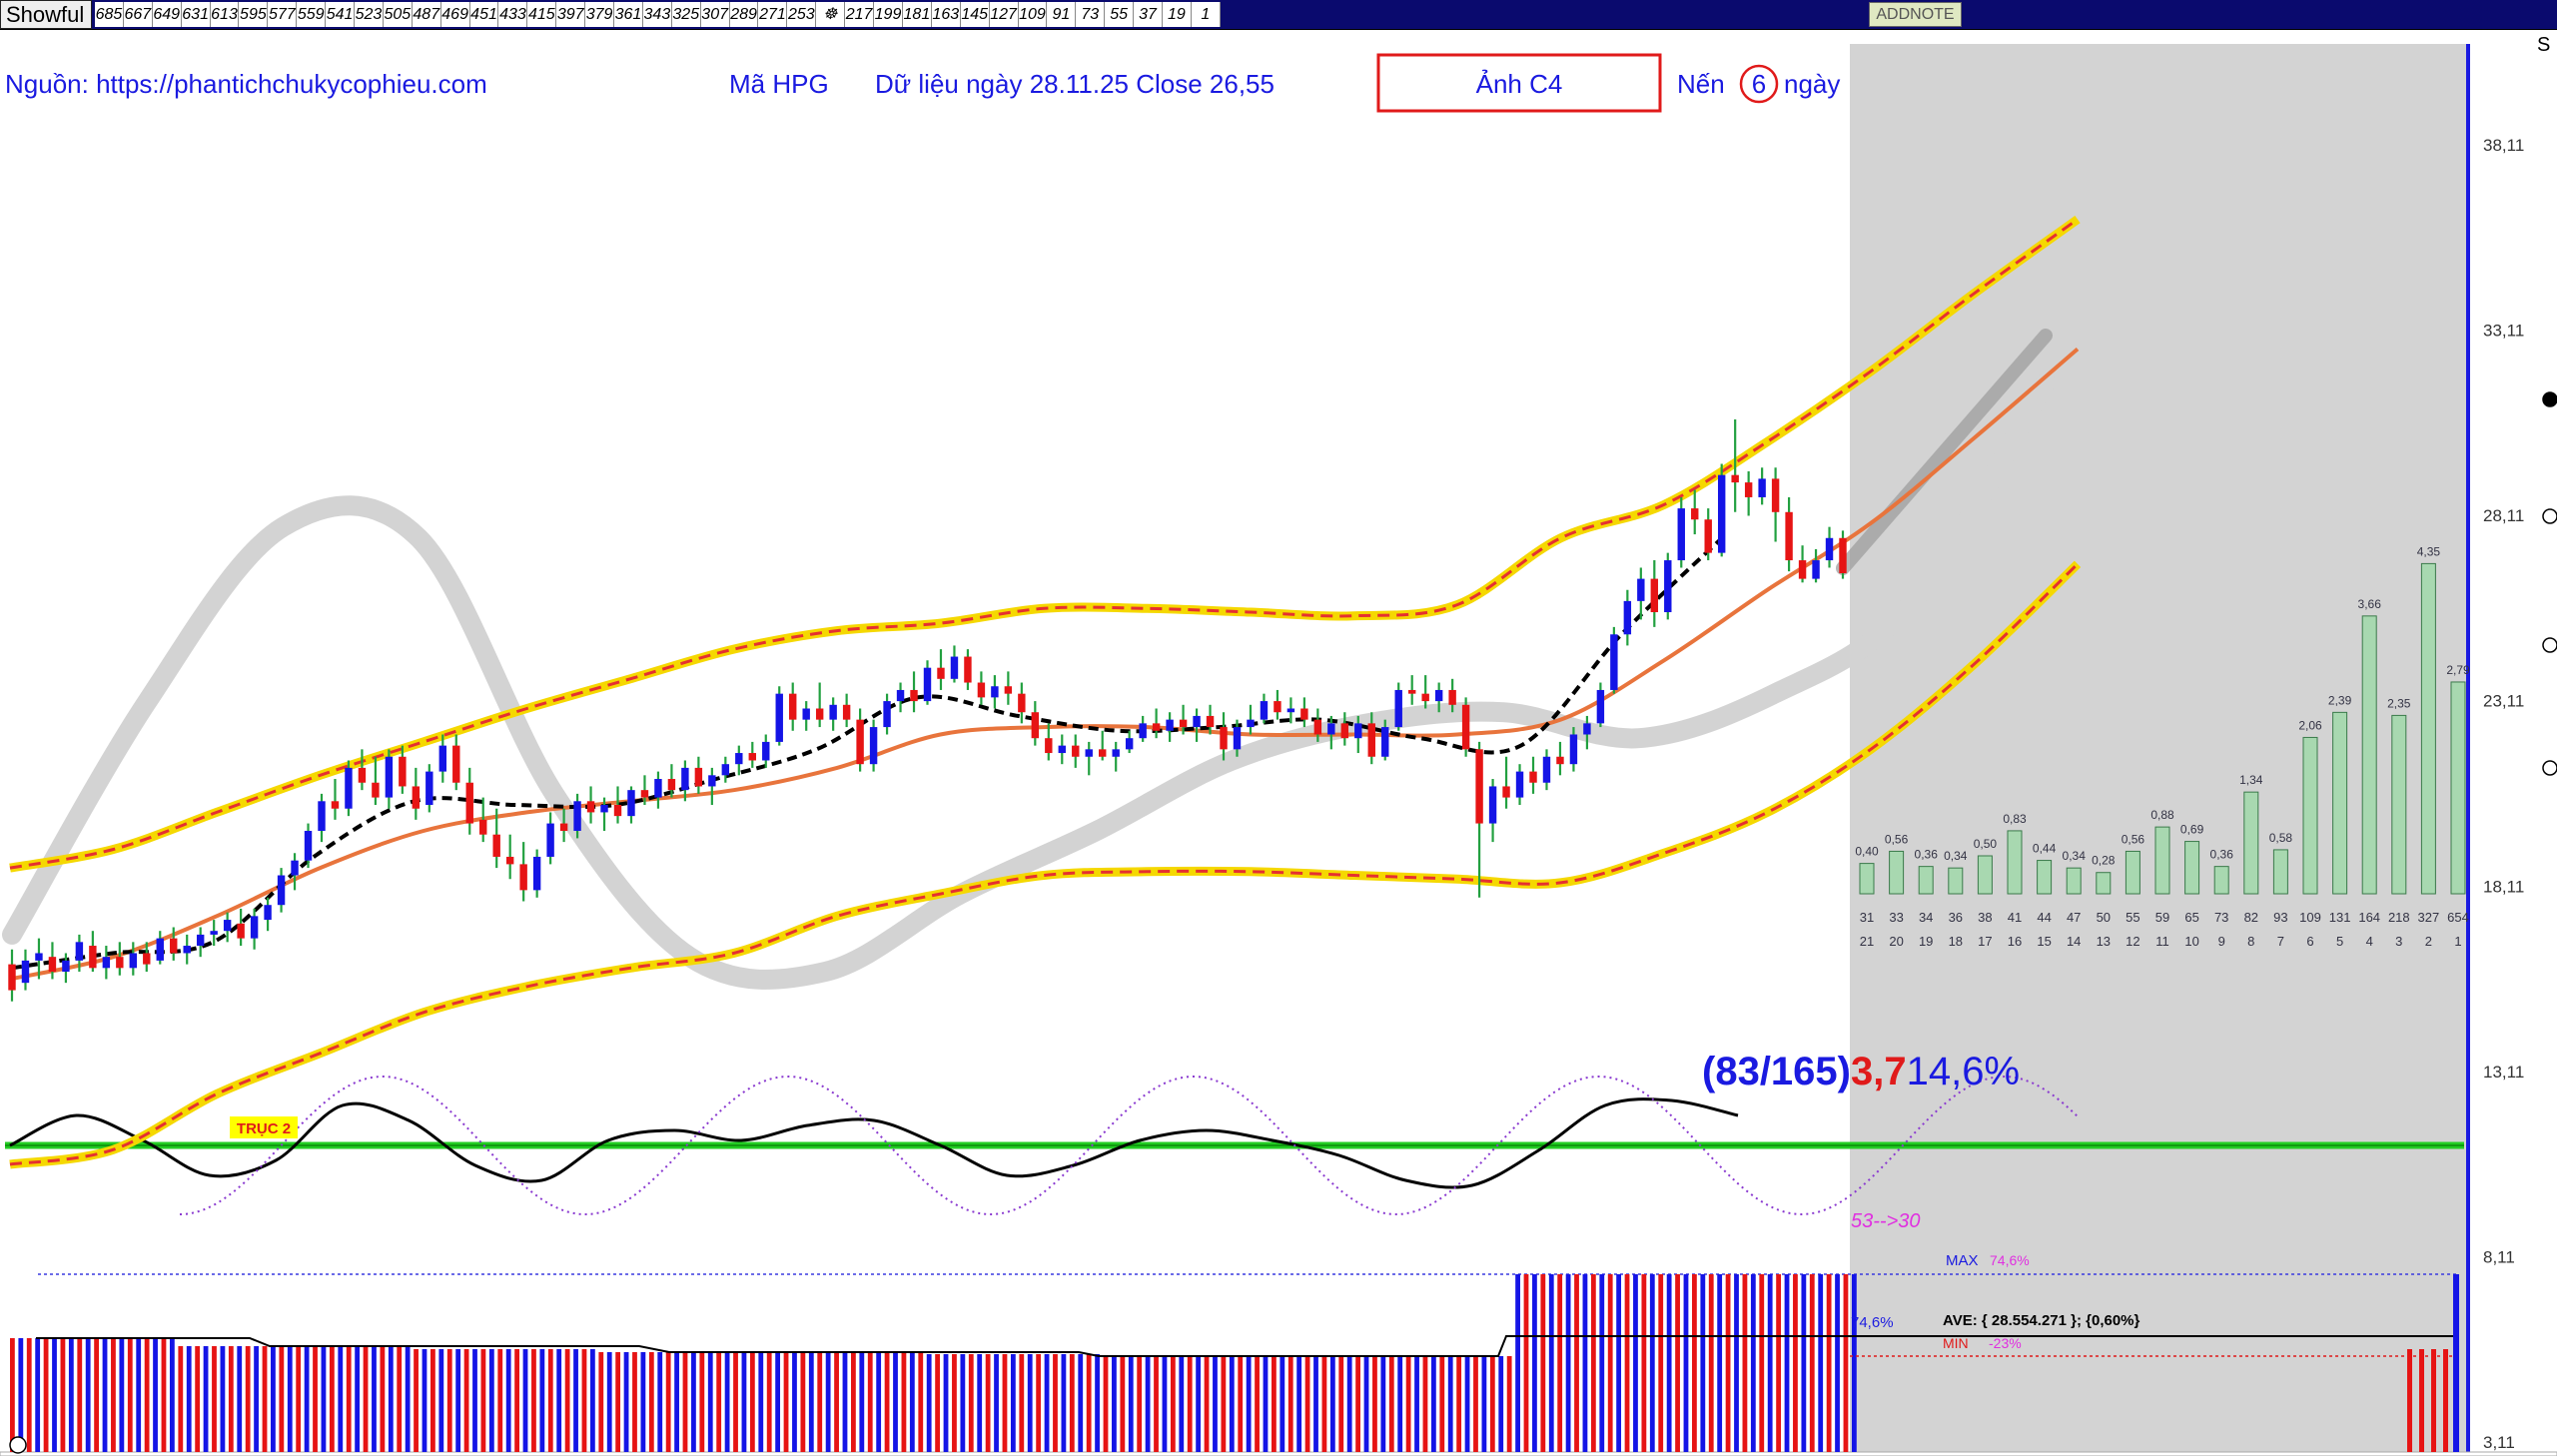 Image resolution: width=2557 pixels, height=1456 pixels. I want to click on period-button: 379, so click(600, 14).